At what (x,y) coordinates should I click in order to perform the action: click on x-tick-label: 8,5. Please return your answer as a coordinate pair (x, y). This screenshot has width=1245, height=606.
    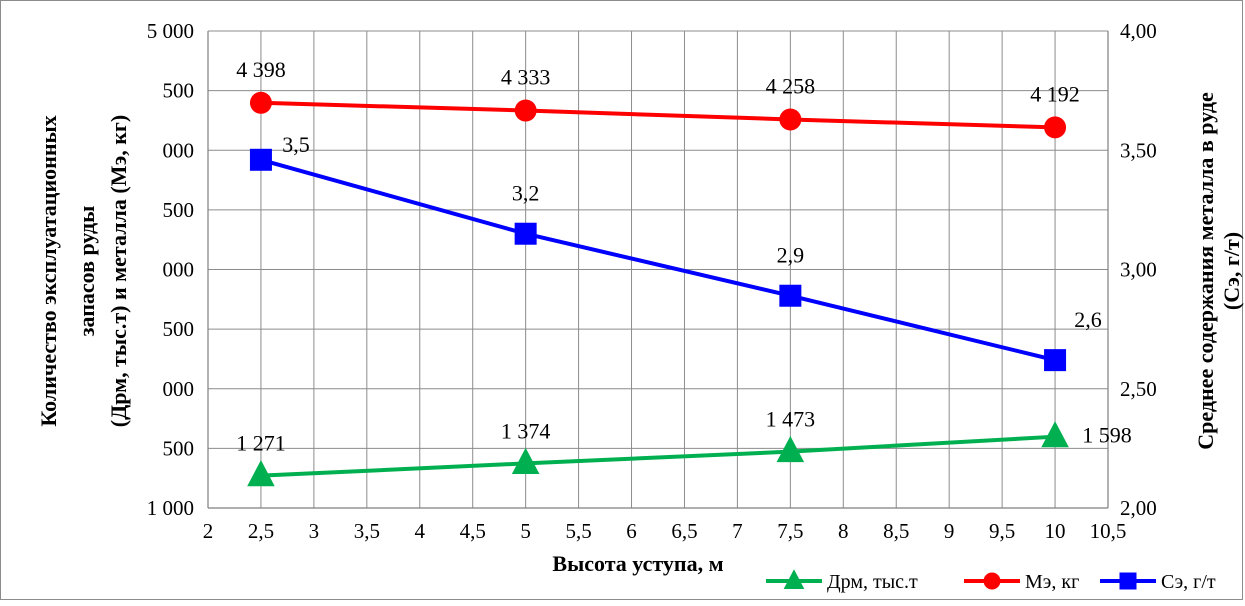
    Looking at the image, I should click on (896, 531).